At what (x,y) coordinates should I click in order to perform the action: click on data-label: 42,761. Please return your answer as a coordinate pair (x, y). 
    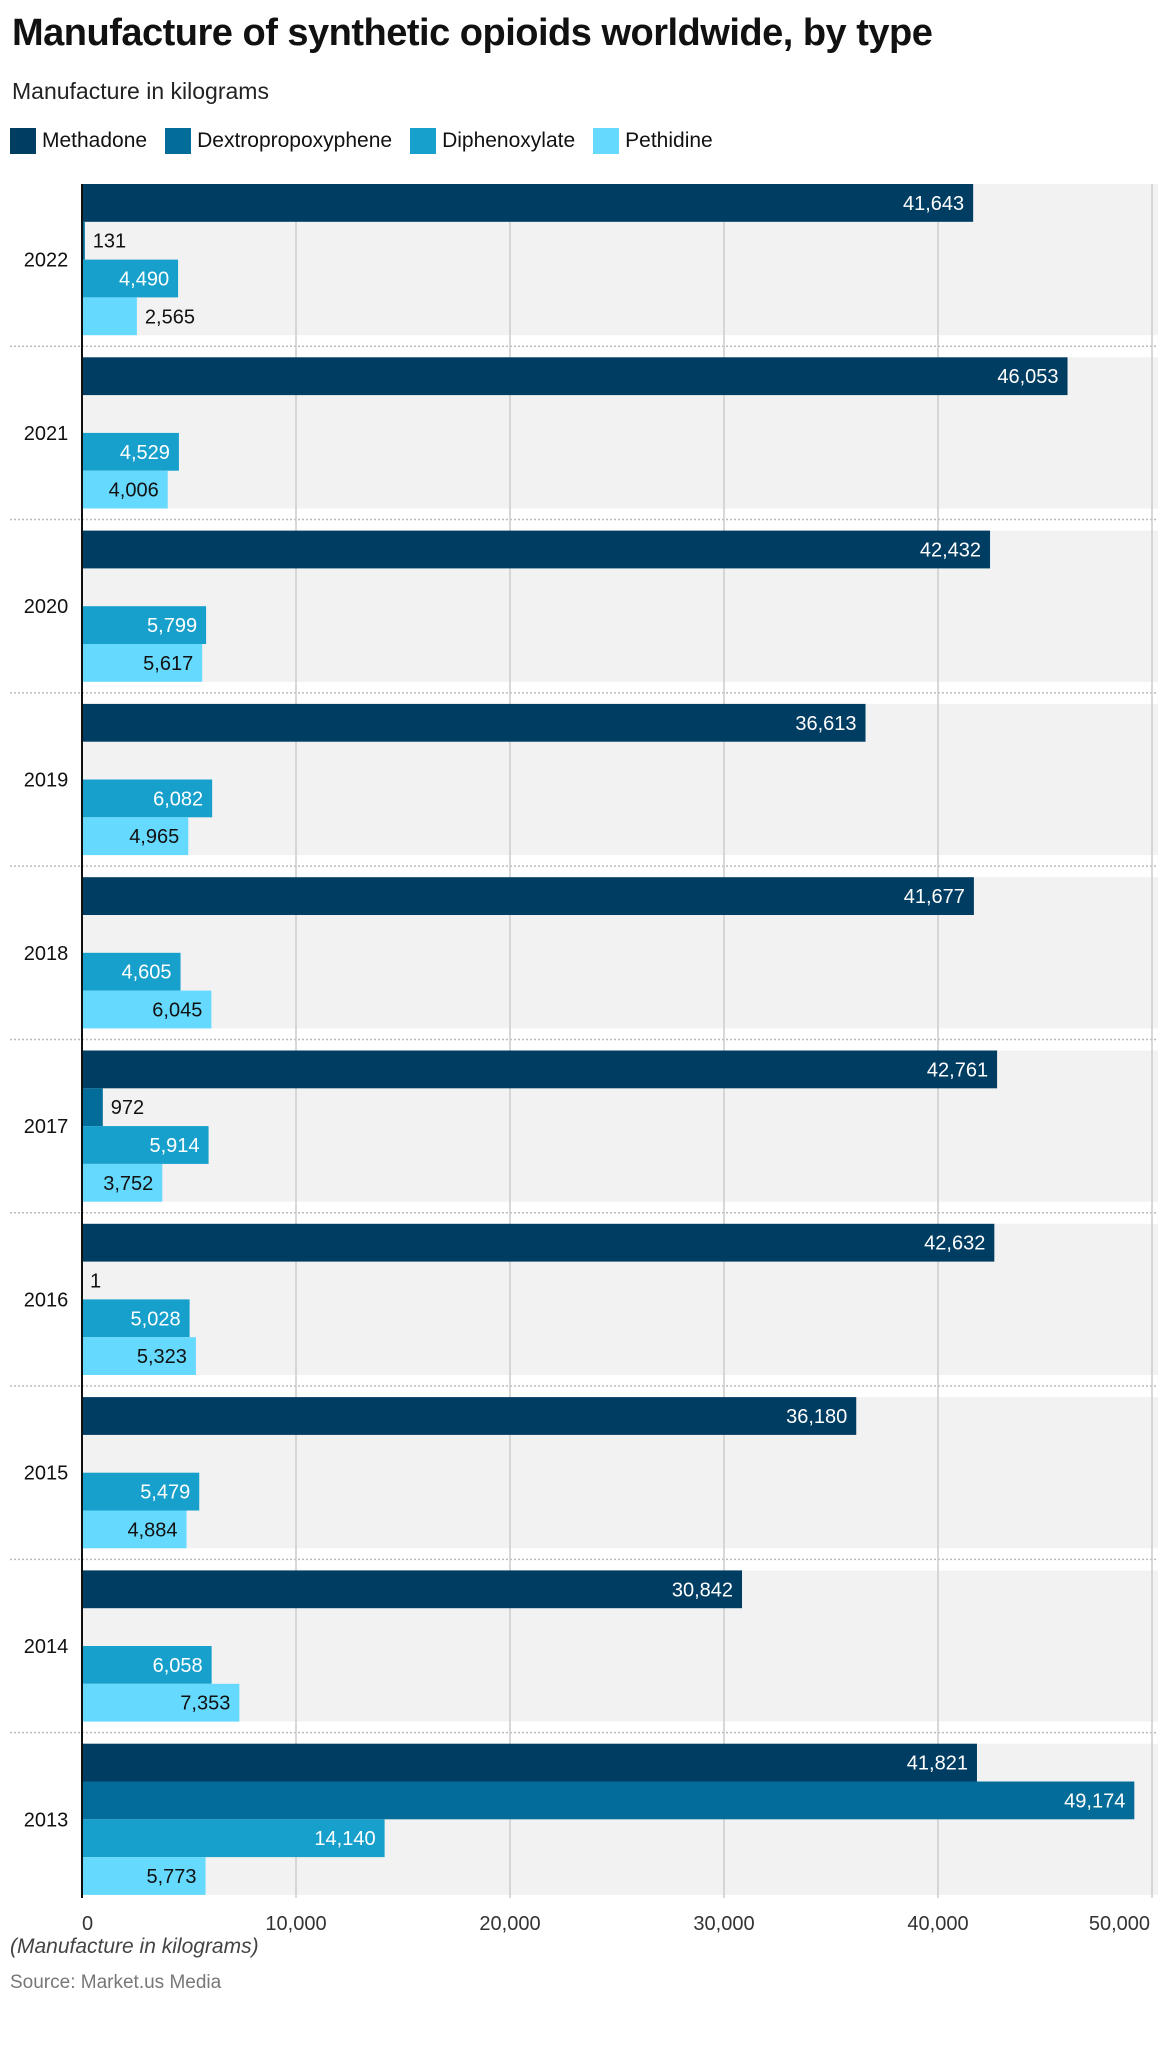
    Looking at the image, I should click on (957, 1070).